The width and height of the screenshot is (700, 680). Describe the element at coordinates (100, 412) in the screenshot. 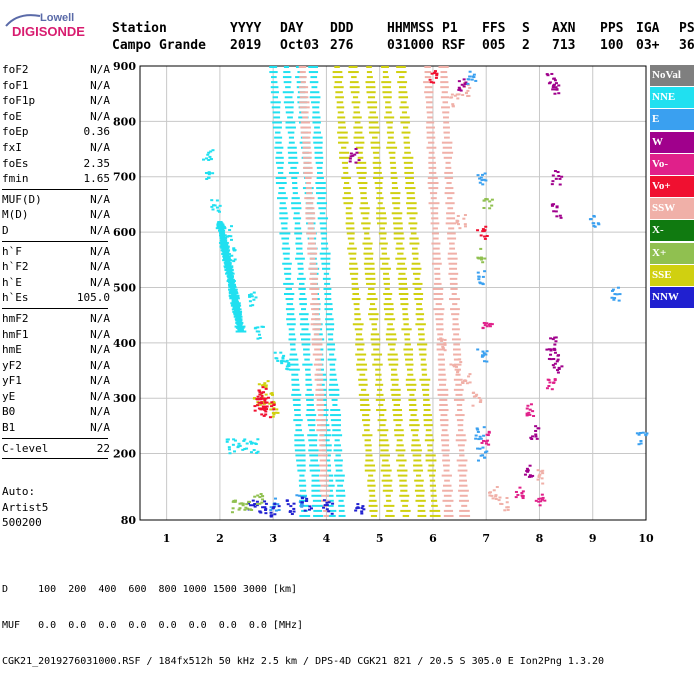

I see `param-value: N/A` at that location.